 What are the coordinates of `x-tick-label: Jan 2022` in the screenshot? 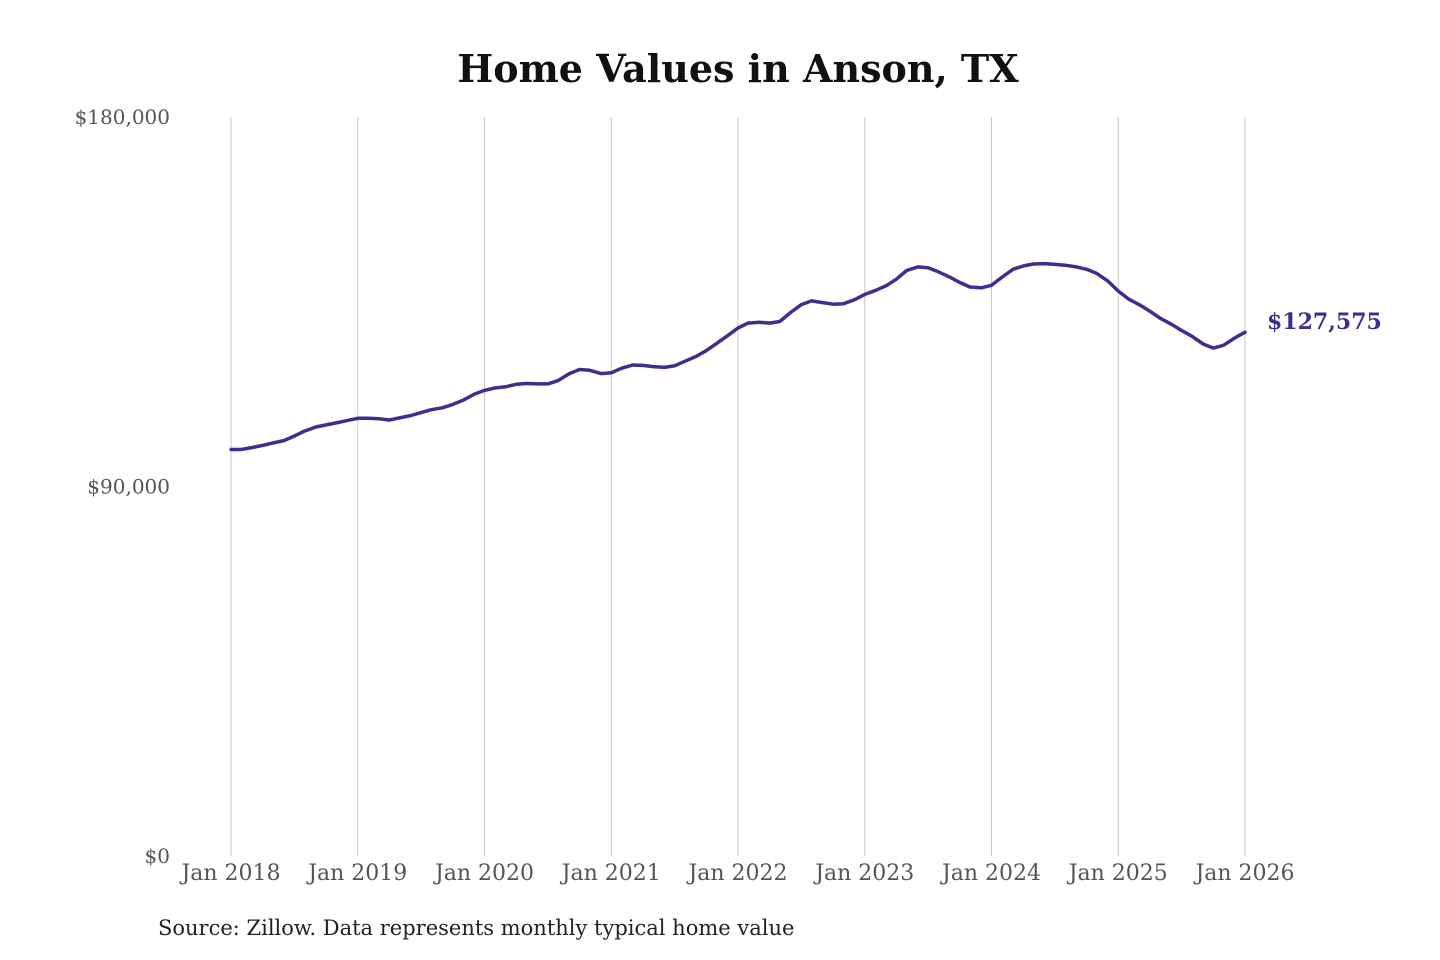 It's located at (736, 873).